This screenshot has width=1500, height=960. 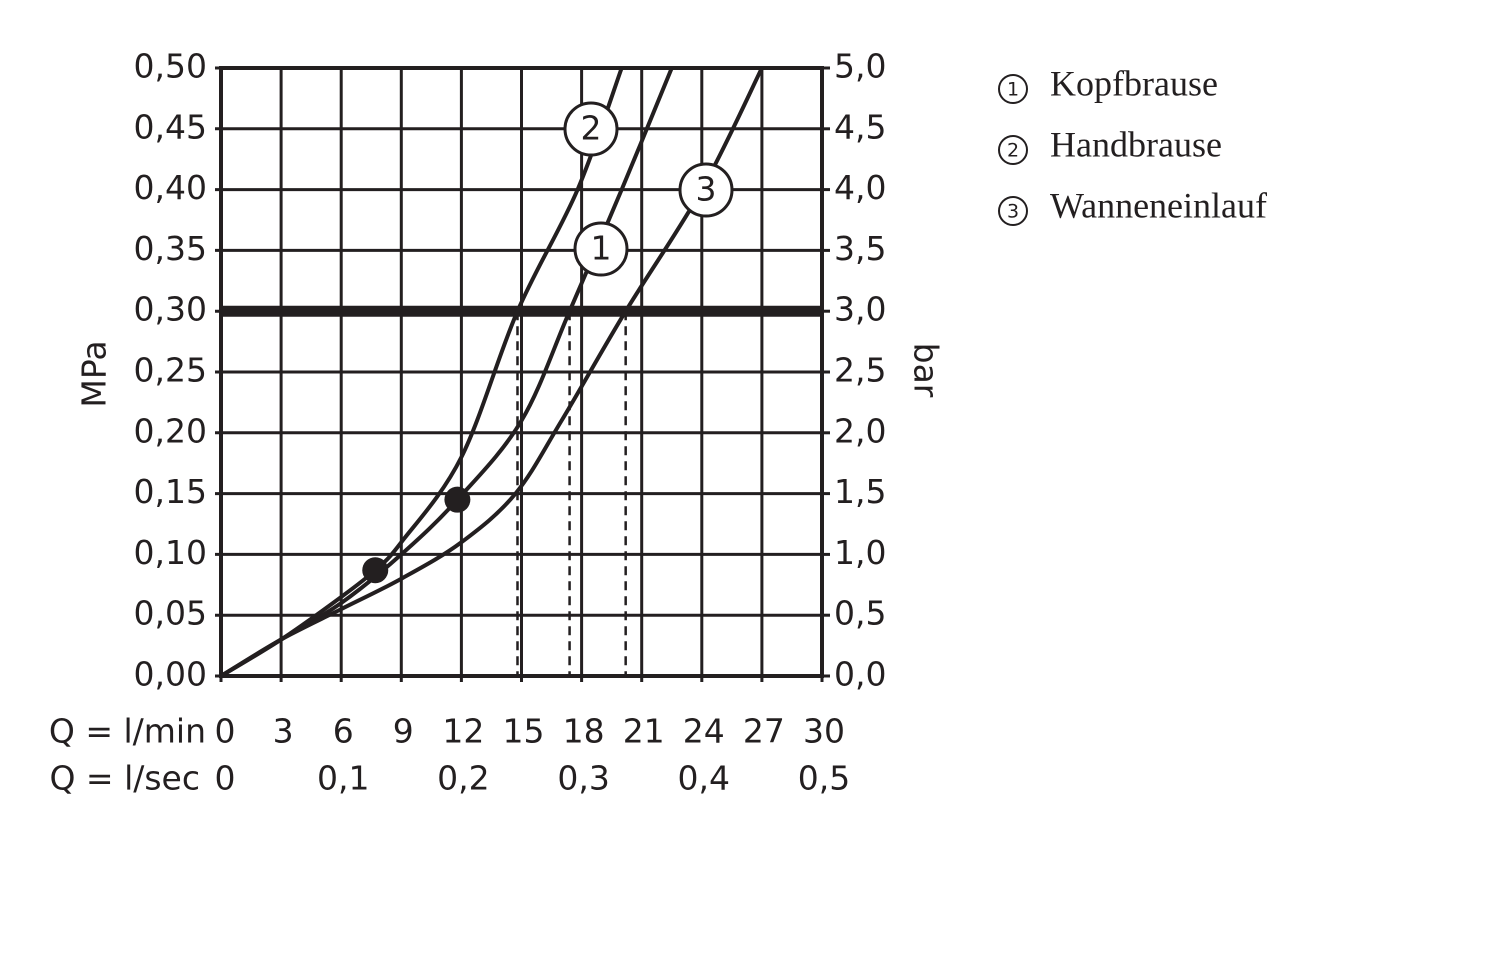 I want to click on x2-tick-label: 0,5, so click(x=824, y=778).